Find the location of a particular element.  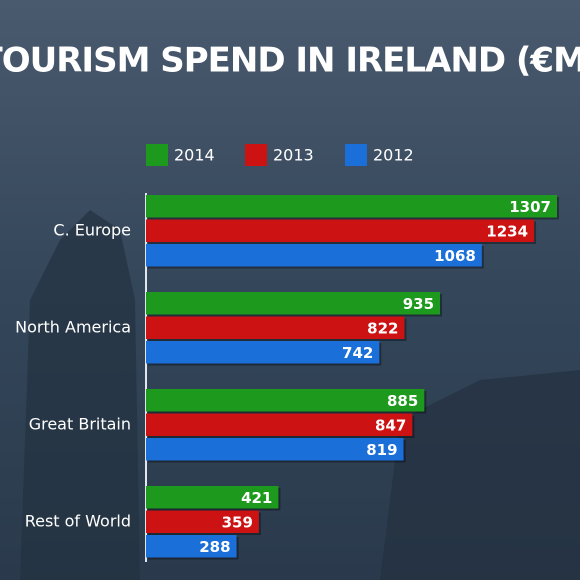

value-label: 1068 is located at coordinates (455, 256).